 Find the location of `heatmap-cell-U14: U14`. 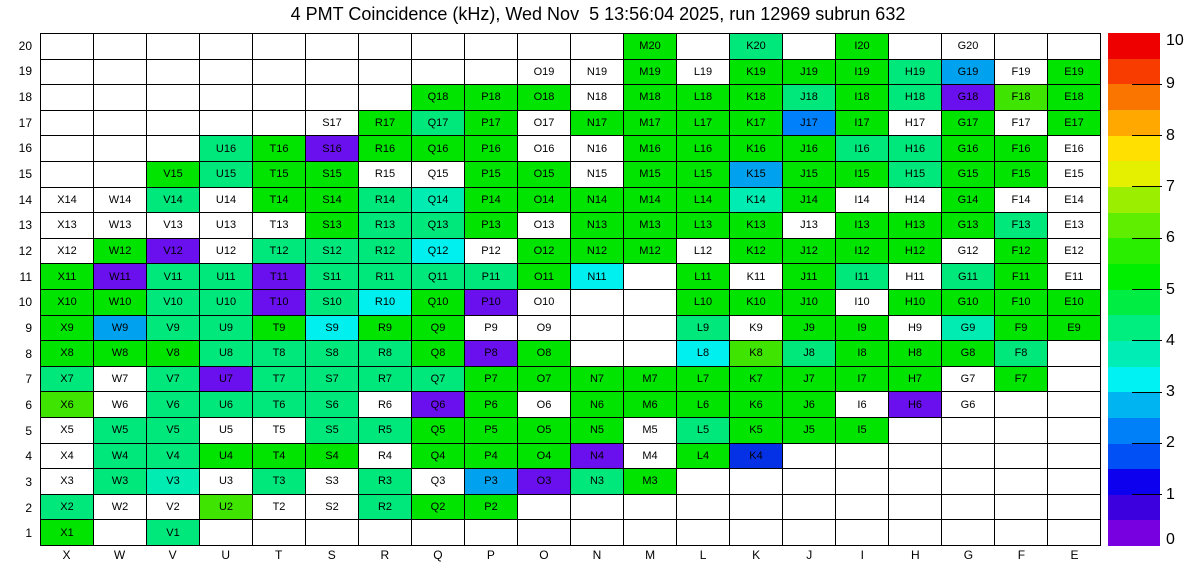

heatmap-cell-U14: U14 is located at coordinates (226, 200).